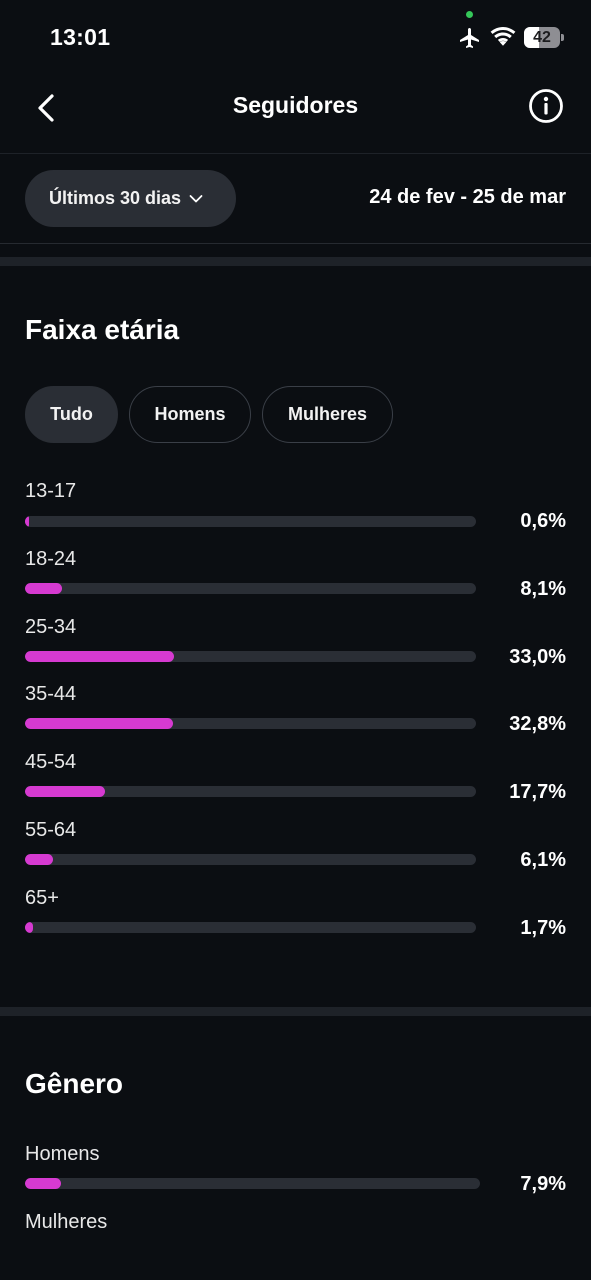 The width and height of the screenshot is (591, 1280). What do you see at coordinates (51, 491) in the screenshot?
I see `age-row-label: 13-17` at bounding box center [51, 491].